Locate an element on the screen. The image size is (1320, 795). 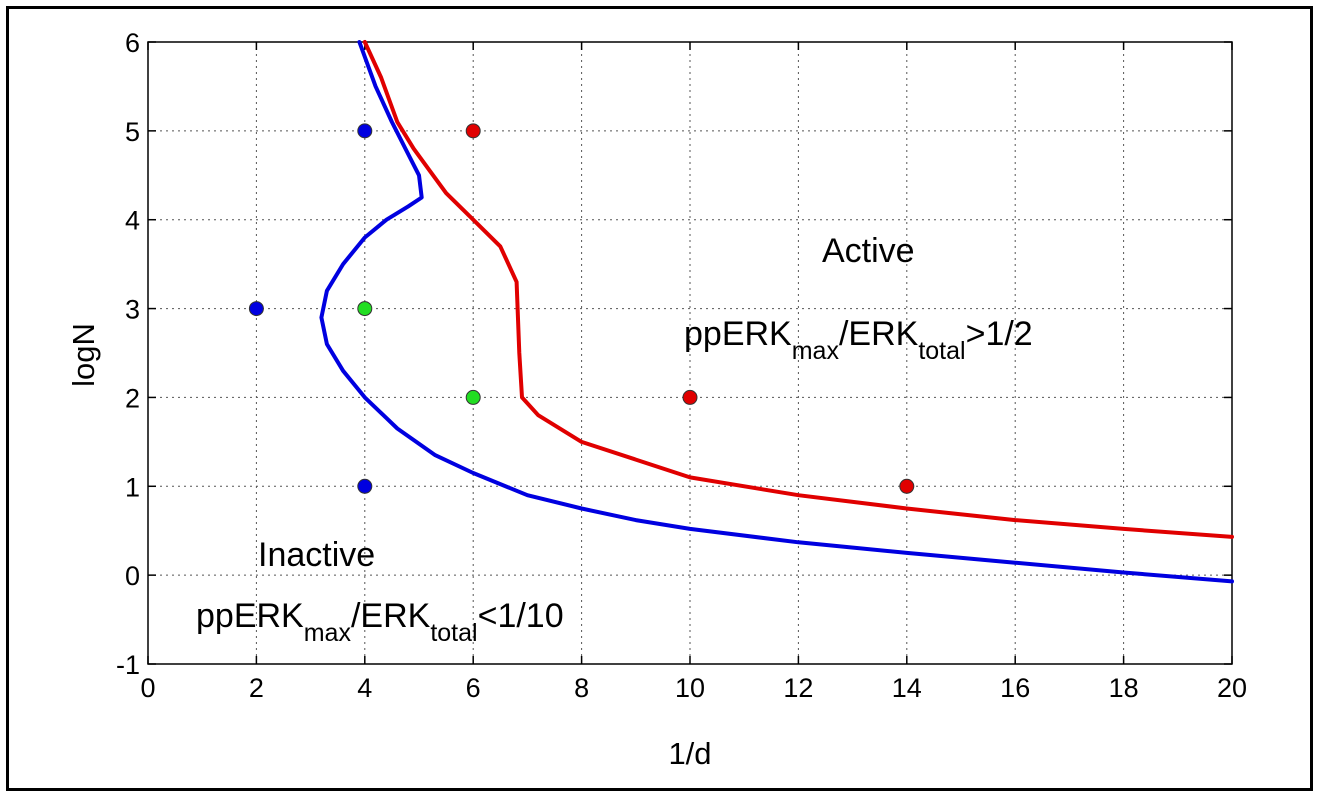
y-tick-label: 6 is located at coordinates (132, 43).